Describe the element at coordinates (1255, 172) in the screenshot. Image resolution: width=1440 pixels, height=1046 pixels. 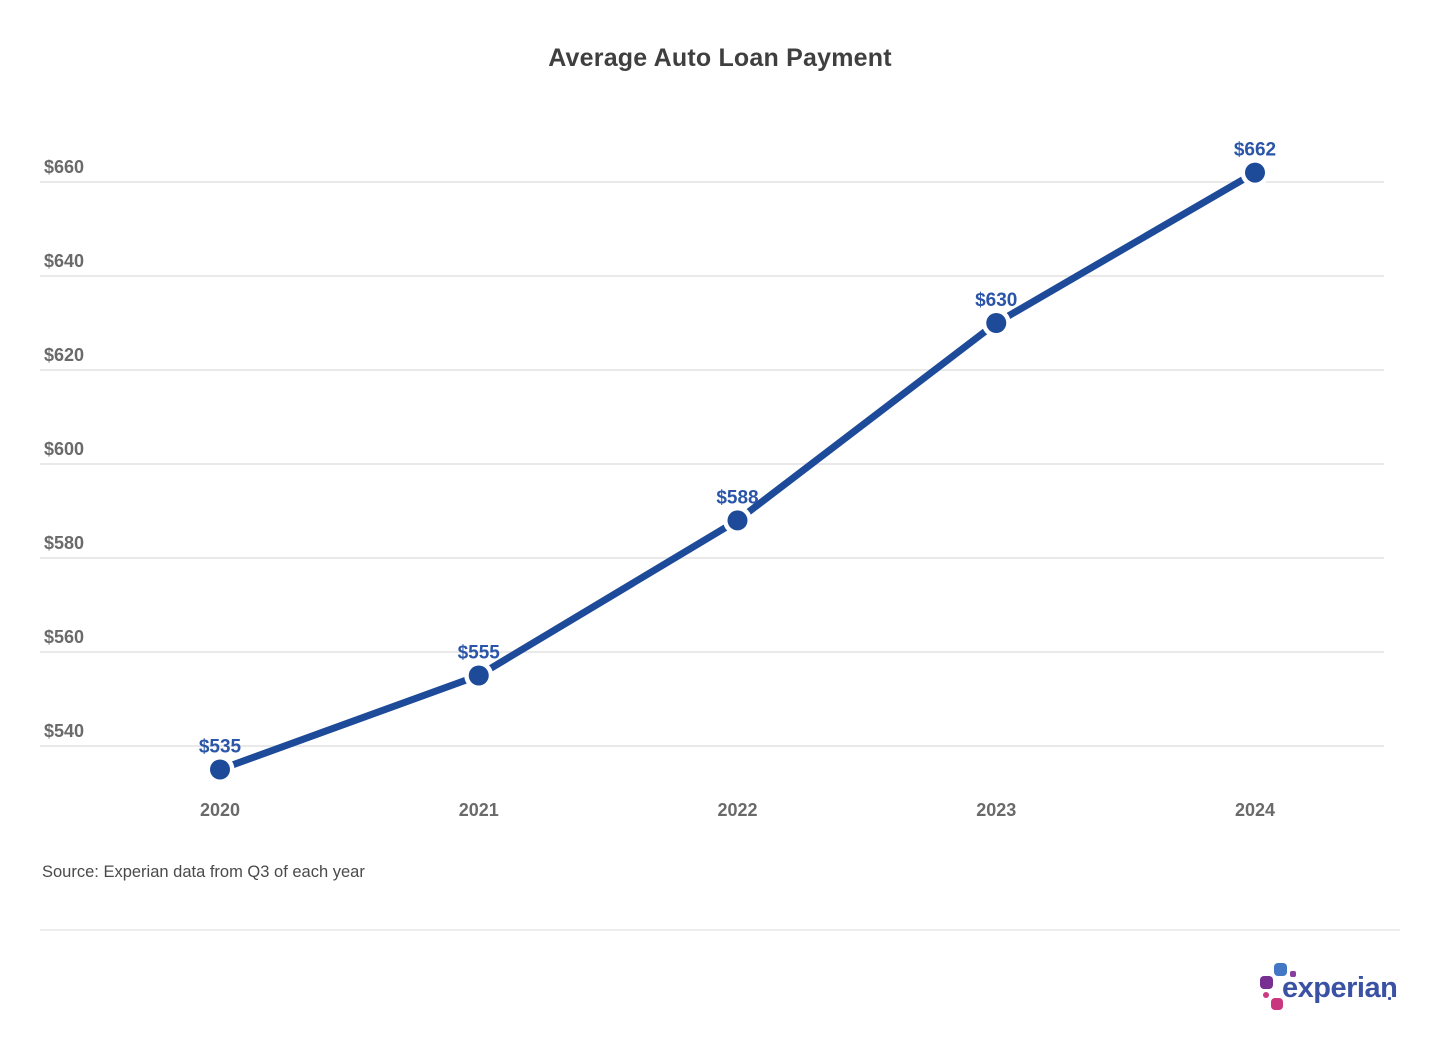
I see `data-point-marker-2024` at that location.